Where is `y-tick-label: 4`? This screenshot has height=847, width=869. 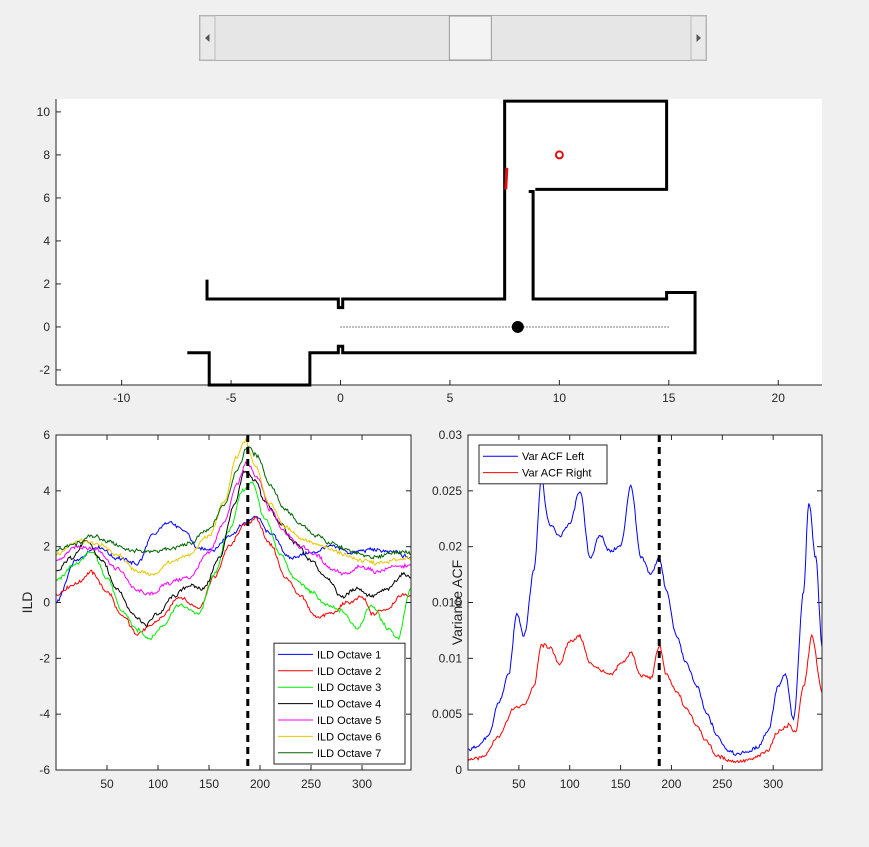
y-tick-label: 4 is located at coordinates (46, 491).